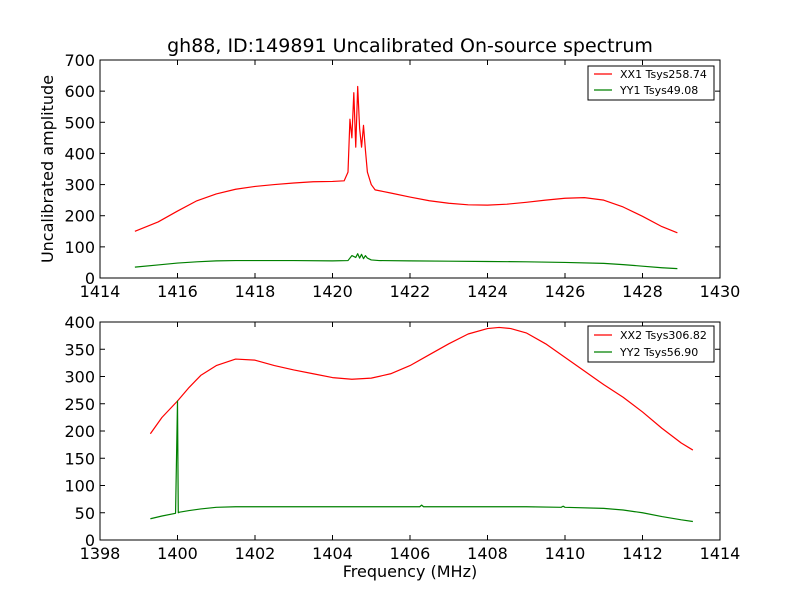  I want to click on series-line-yy2, so click(421, 461).